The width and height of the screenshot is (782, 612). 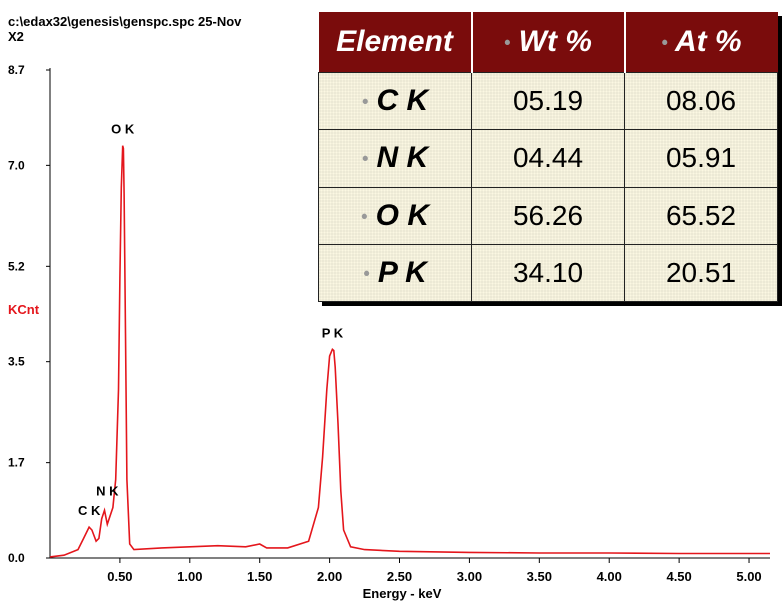 What do you see at coordinates (748, 576) in the screenshot?
I see `x-tick-label: 5.00` at bounding box center [748, 576].